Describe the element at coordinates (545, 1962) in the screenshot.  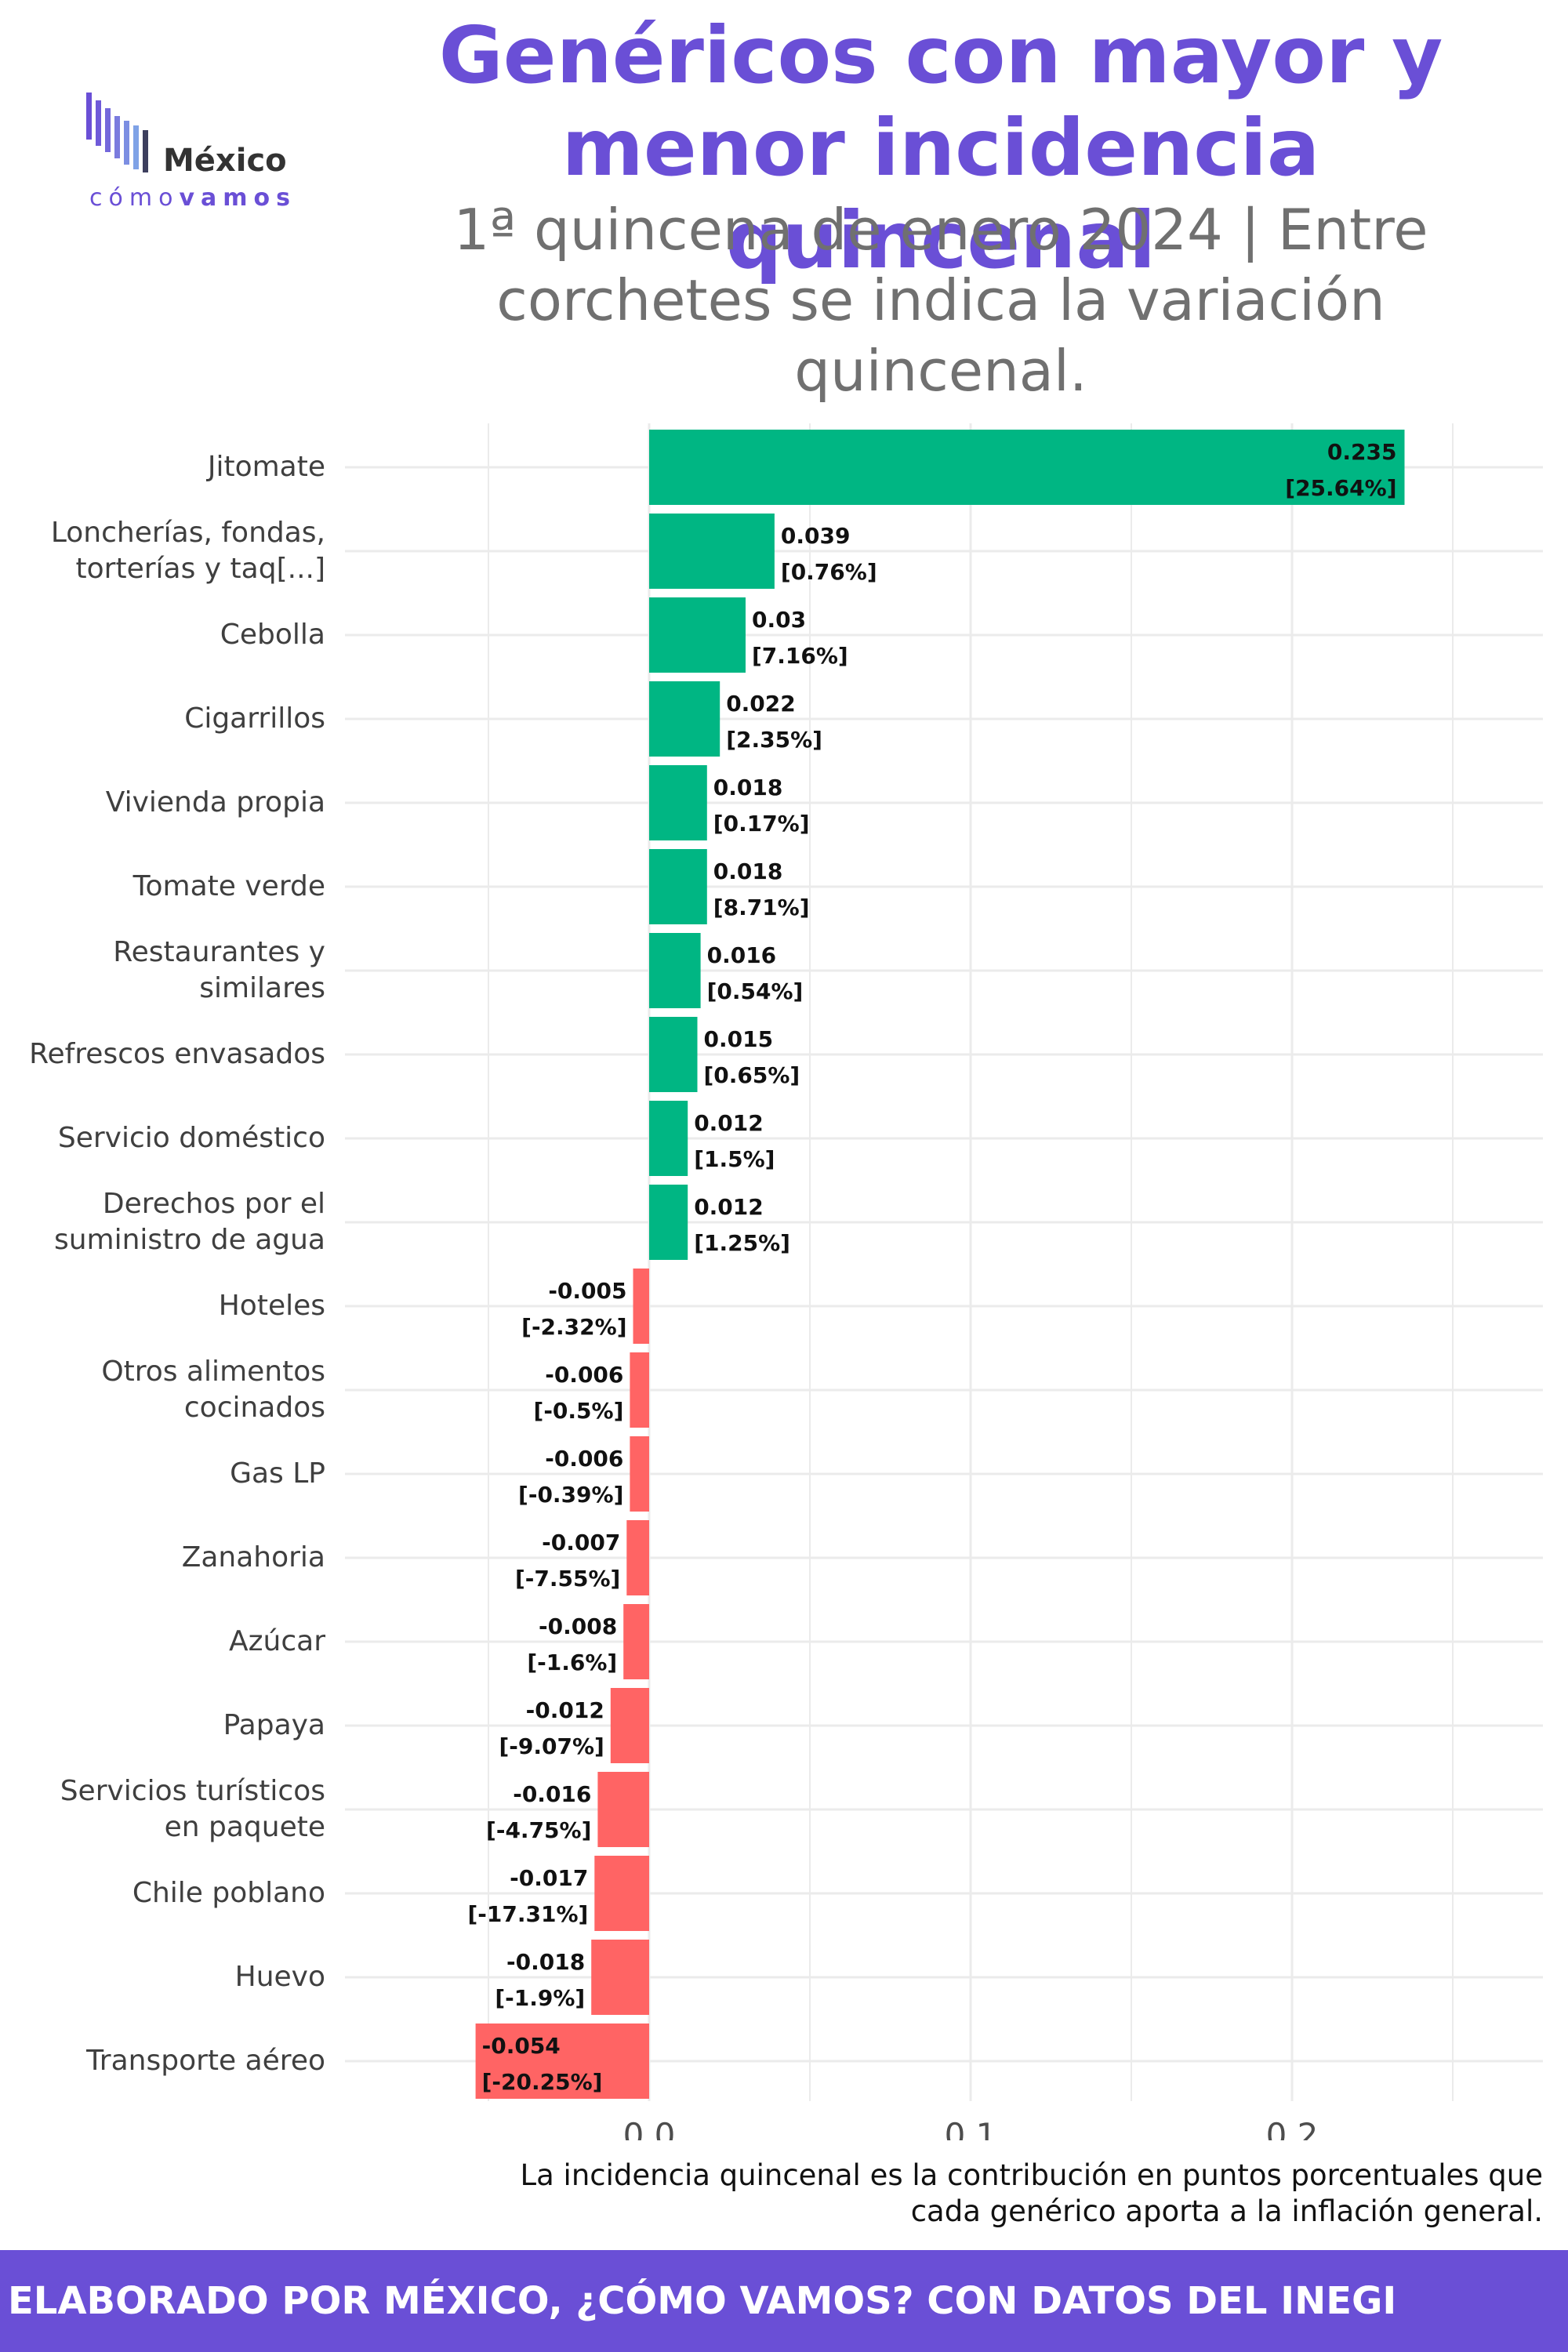
I see `bar-value-label: -0.018` at that location.